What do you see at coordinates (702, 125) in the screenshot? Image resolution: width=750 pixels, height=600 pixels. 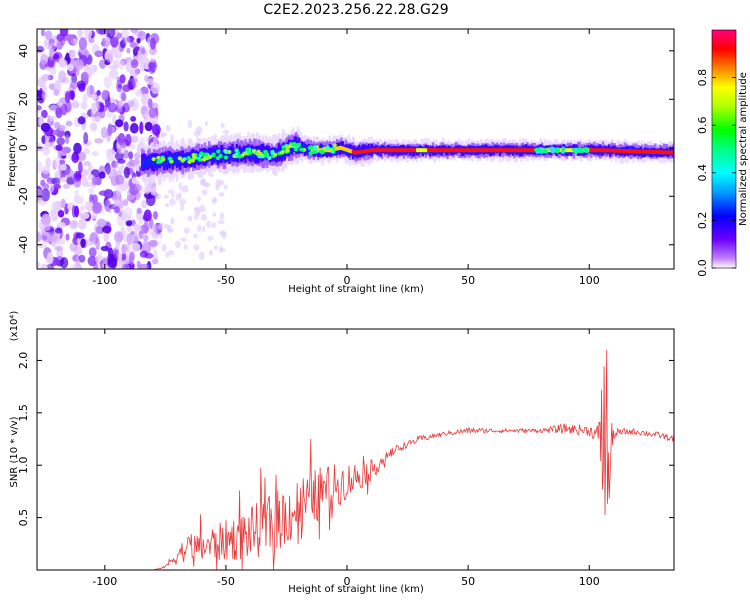 I see `colorbar-tick-label: 0.6` at bounding box center [702, 125].